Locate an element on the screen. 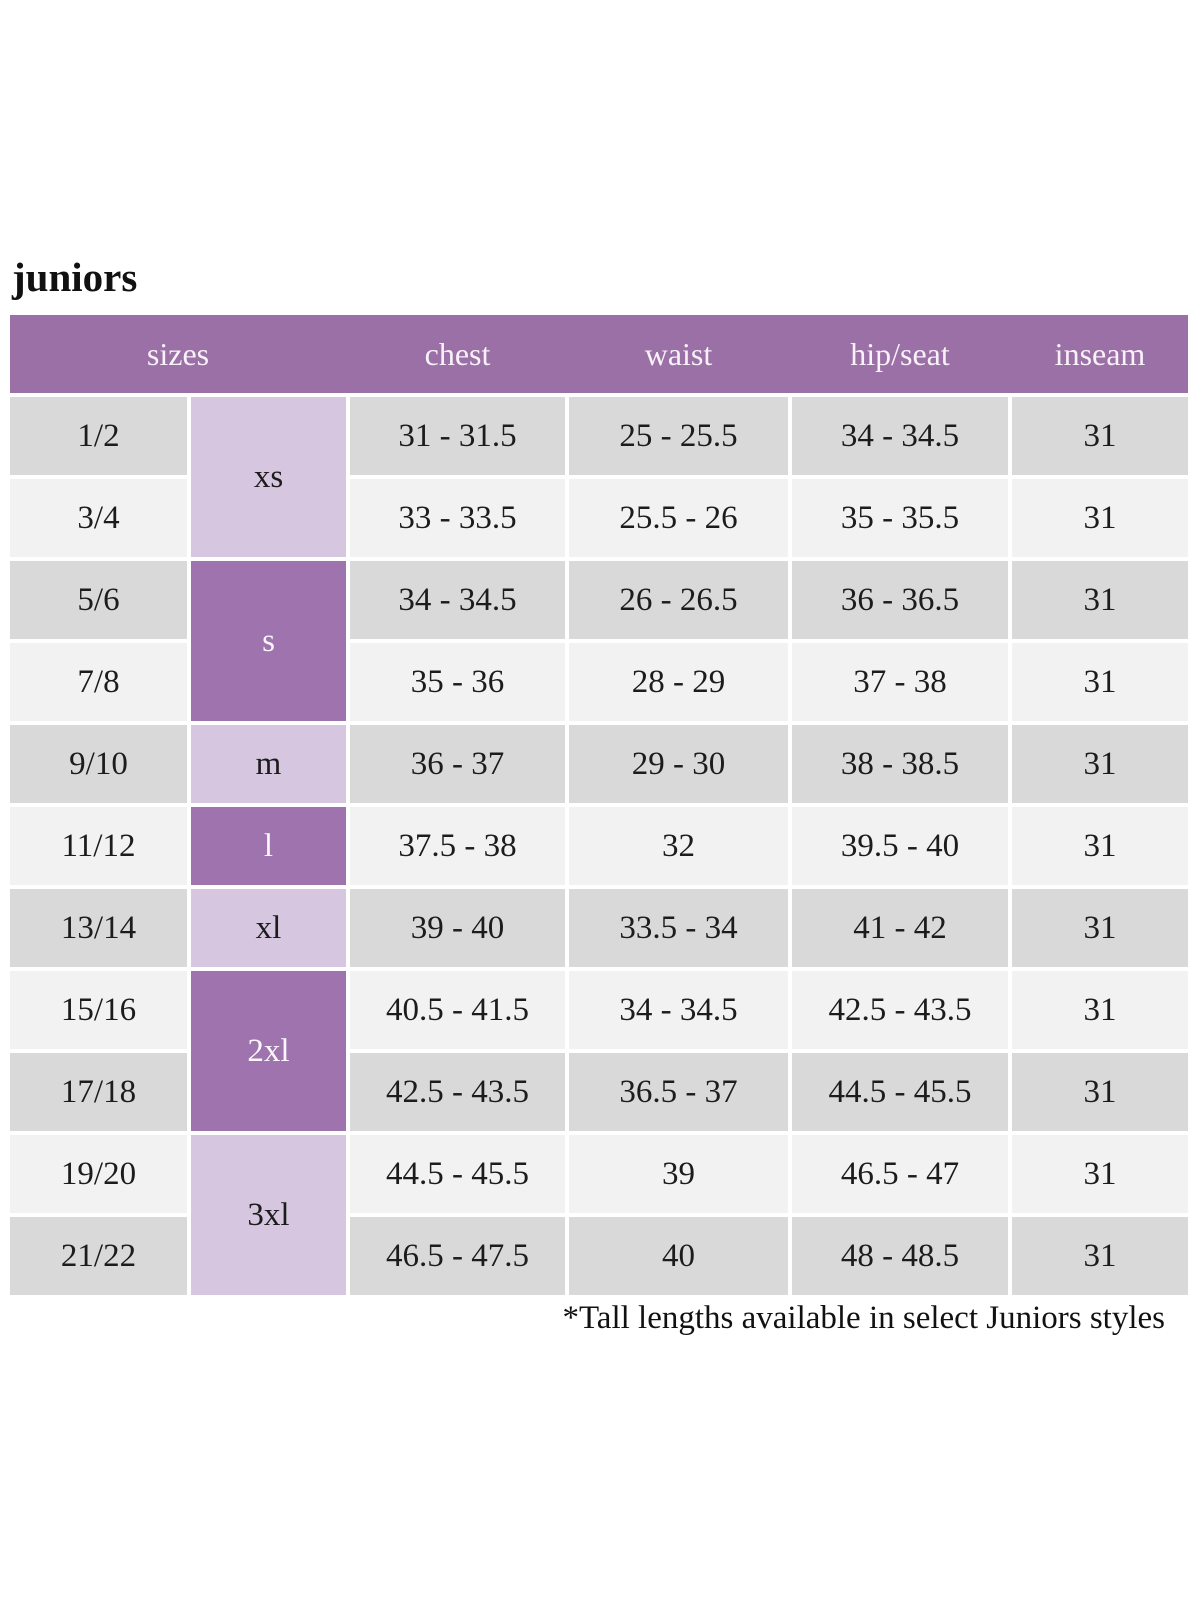 The width and height of the screenshot is (1200, 1600). cell-size: 19/20 is located at coordinates (98, 1174).